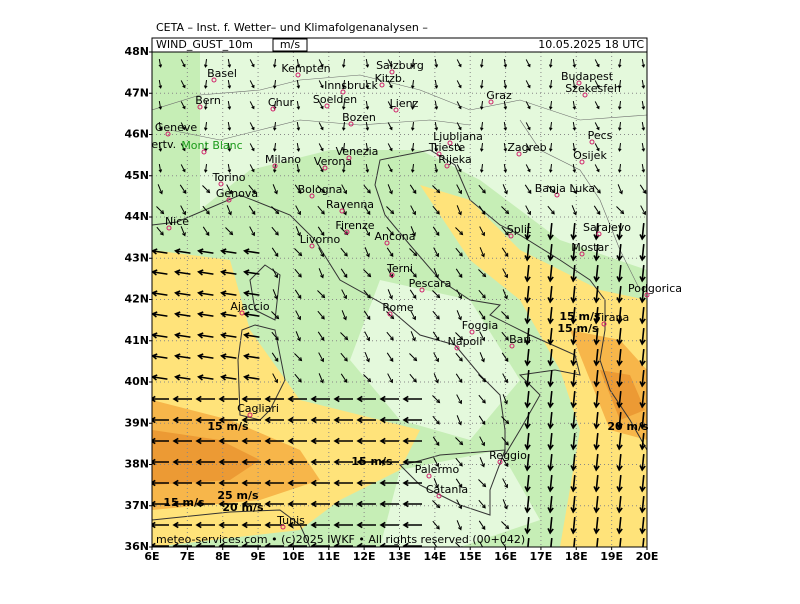 The image size is (800, 604). I want to click on lon-label: 8E, so click(222, 556).